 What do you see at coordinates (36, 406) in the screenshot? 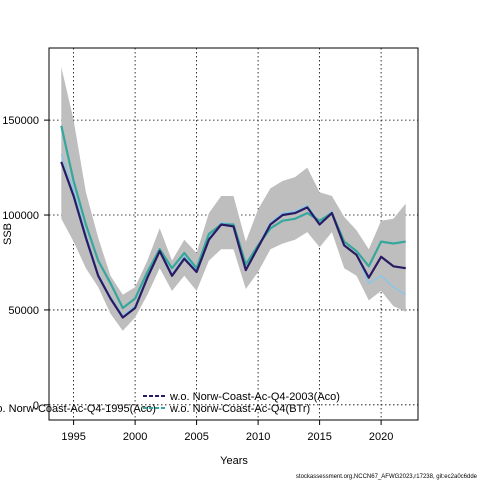
I see `y-tick-label-0: 0` at bounding box center [36, 406].